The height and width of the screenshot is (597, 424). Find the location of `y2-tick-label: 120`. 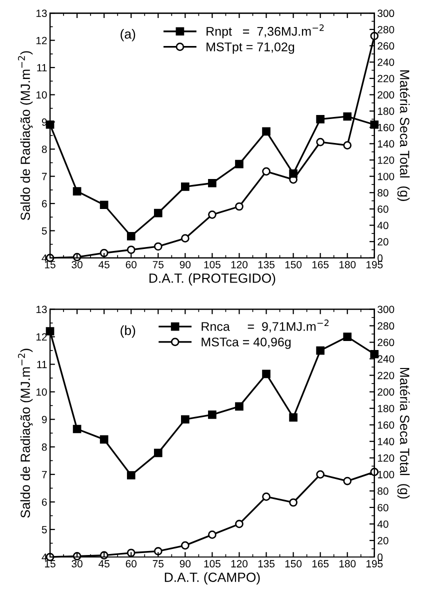

y2-tick-label: 120 is located at coordinates (386, 160).